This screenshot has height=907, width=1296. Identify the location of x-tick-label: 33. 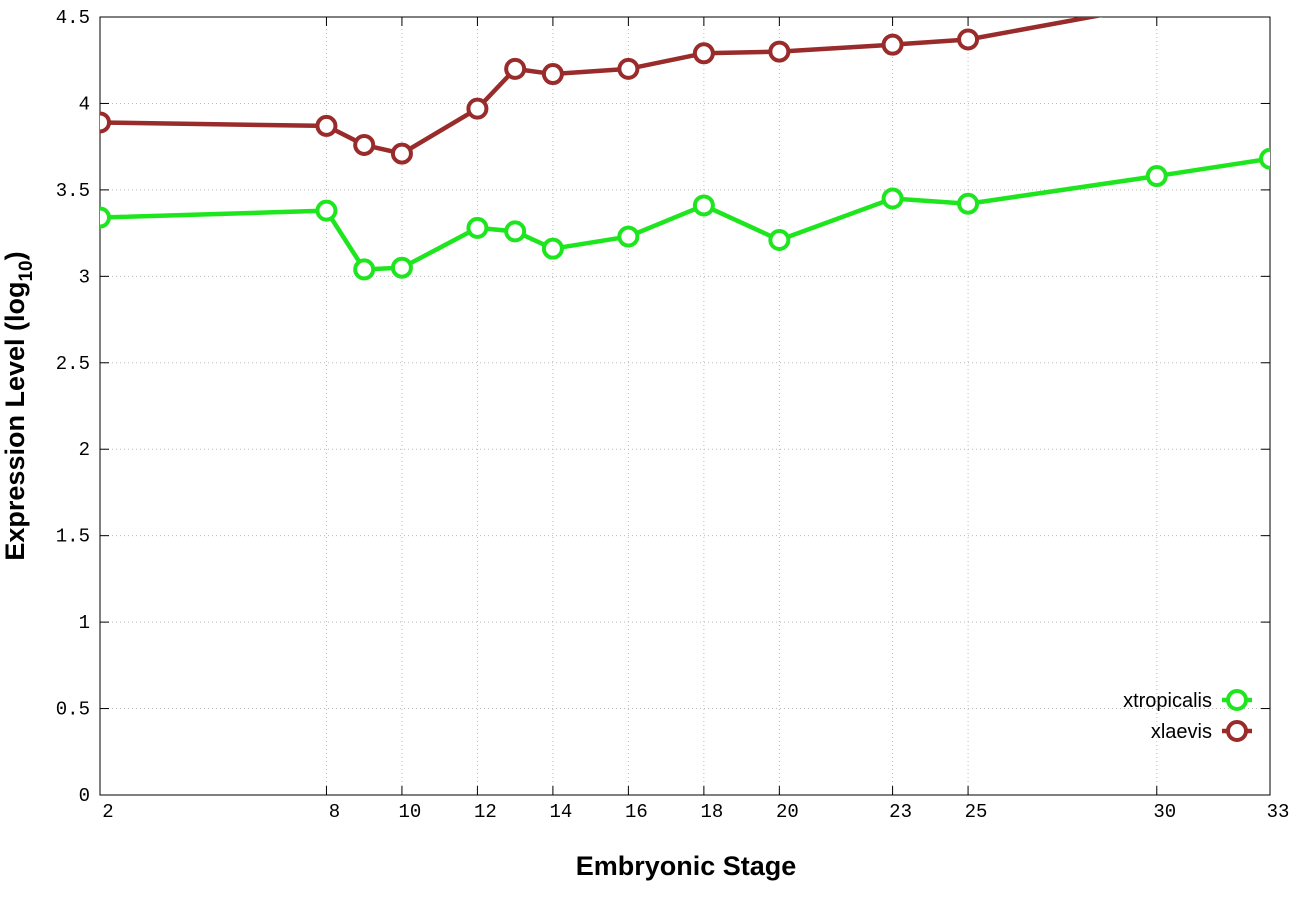
(1278, 812).